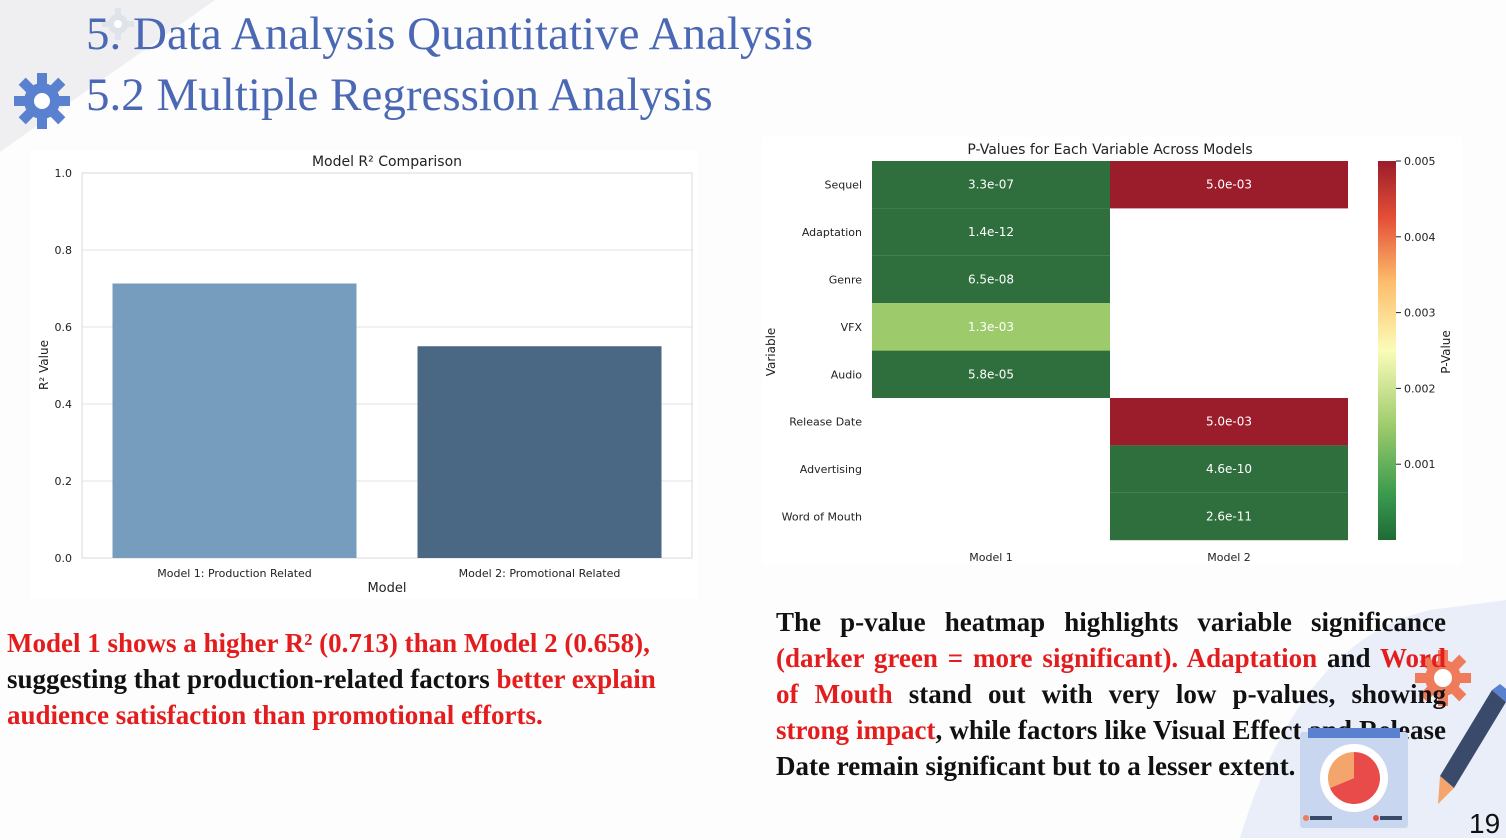  Describe the element at coordinates (977, 658) in the screenshot. I see `text-highlight: (darker green = more significant).` at that location.